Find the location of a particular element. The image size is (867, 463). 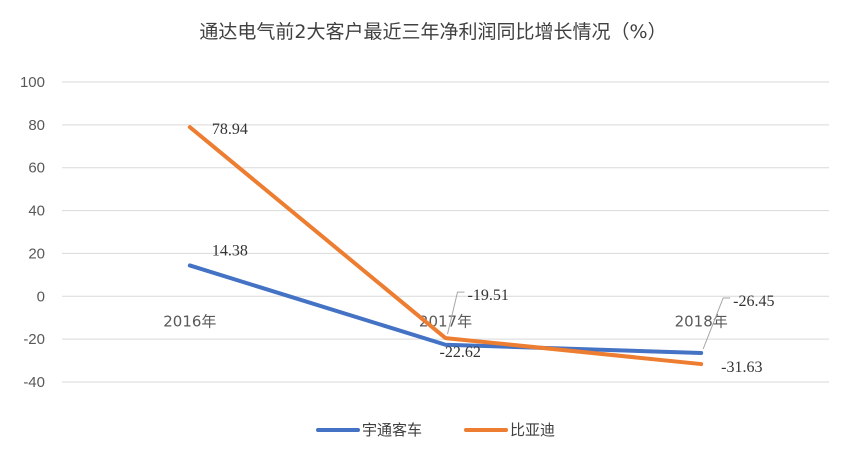

legend-label: 比亚迪 is located at coordinates (532, 430).